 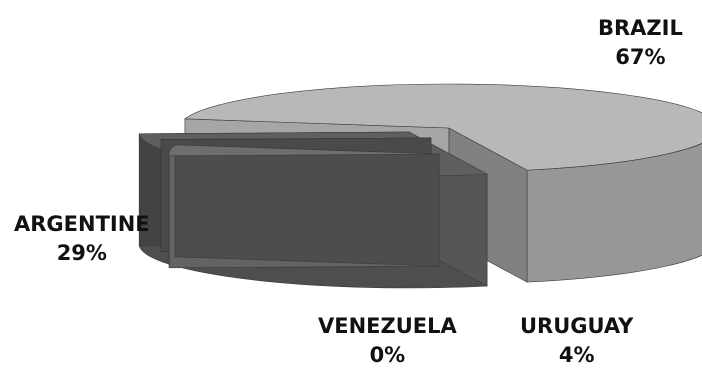 I want to click on slice-name-uruguay: URUGUAY, so click(x=577, y=326).